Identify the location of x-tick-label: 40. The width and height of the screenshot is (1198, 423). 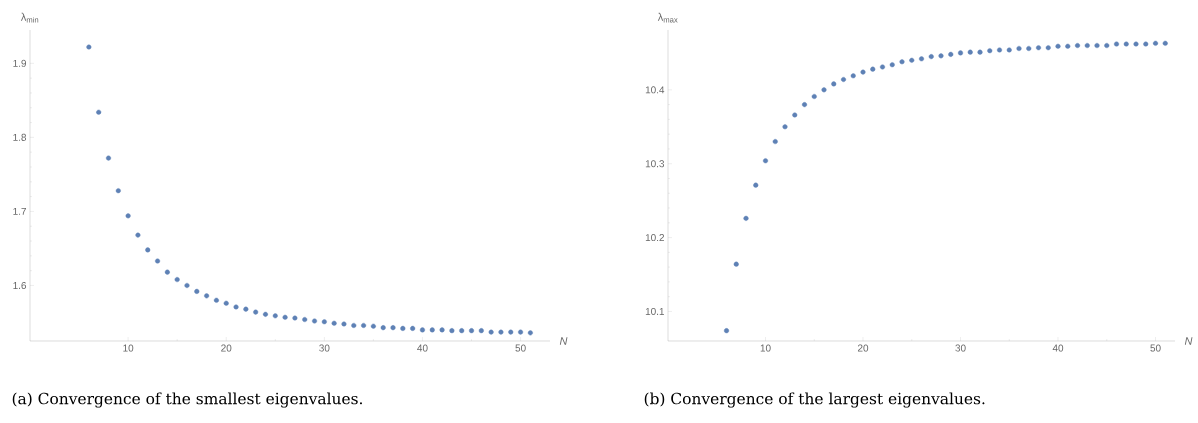
(1058, 348).